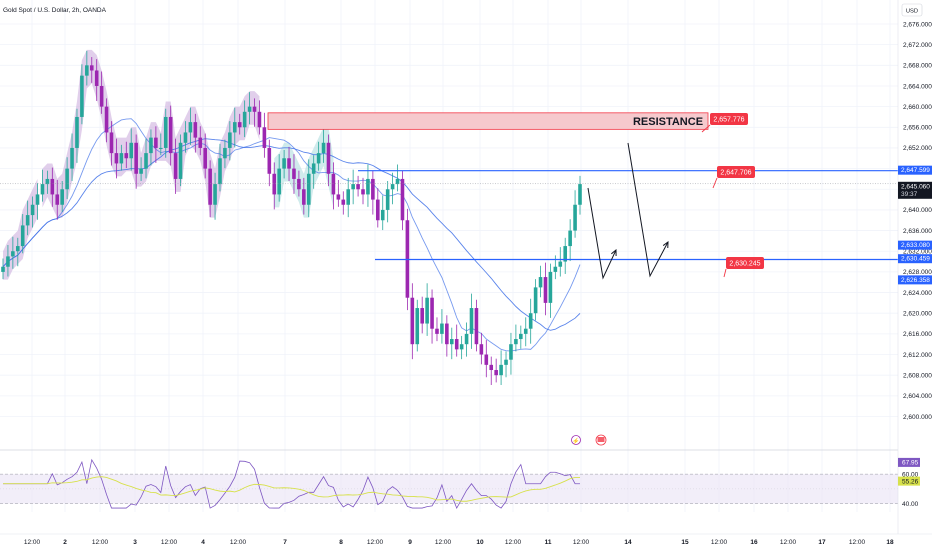 The height and width of the screenshot is (555, 932). What do you see at coordinates (909, 481) in the screenshot?
I see `rsi-axis-label` at bounding box center [909, 481].